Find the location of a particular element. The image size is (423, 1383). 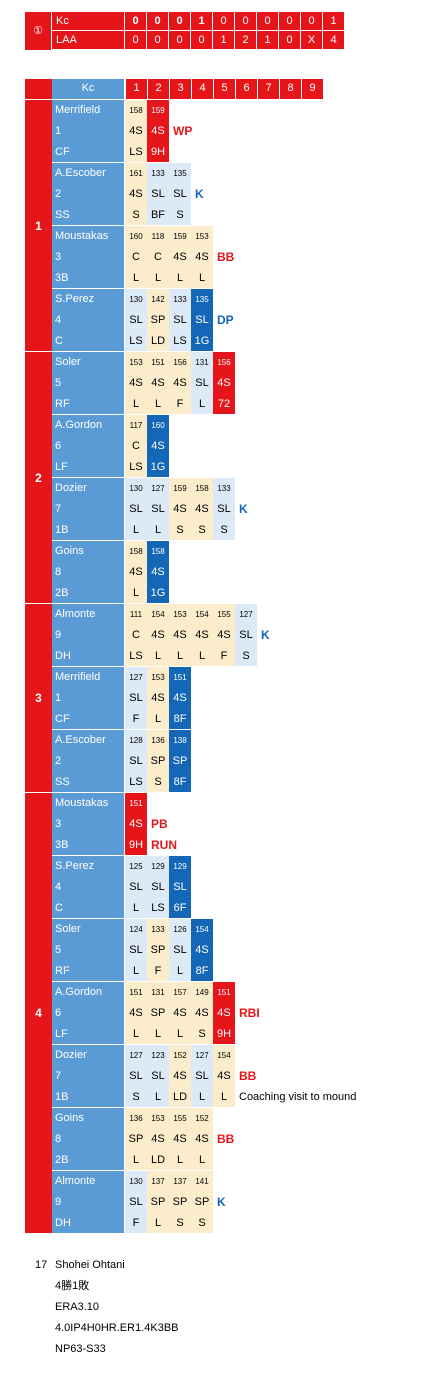

pitch-speed: 156 is located at coordinates (180, 362).